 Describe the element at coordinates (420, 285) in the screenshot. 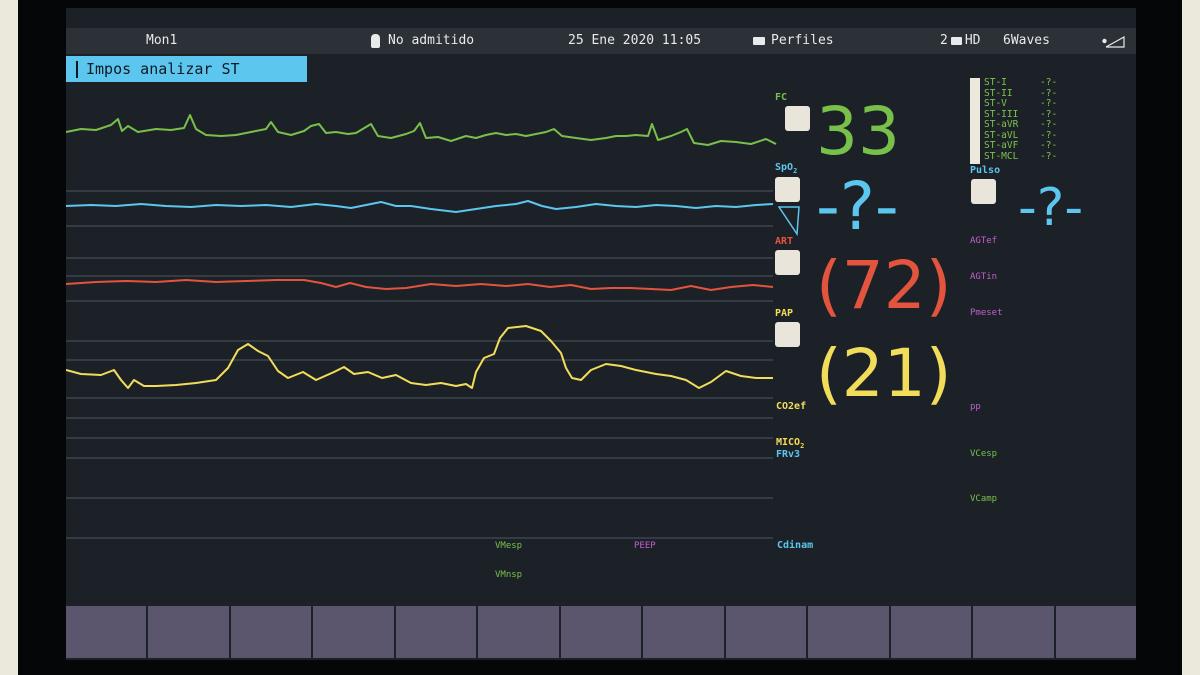

I see `art-waveform` at that location.